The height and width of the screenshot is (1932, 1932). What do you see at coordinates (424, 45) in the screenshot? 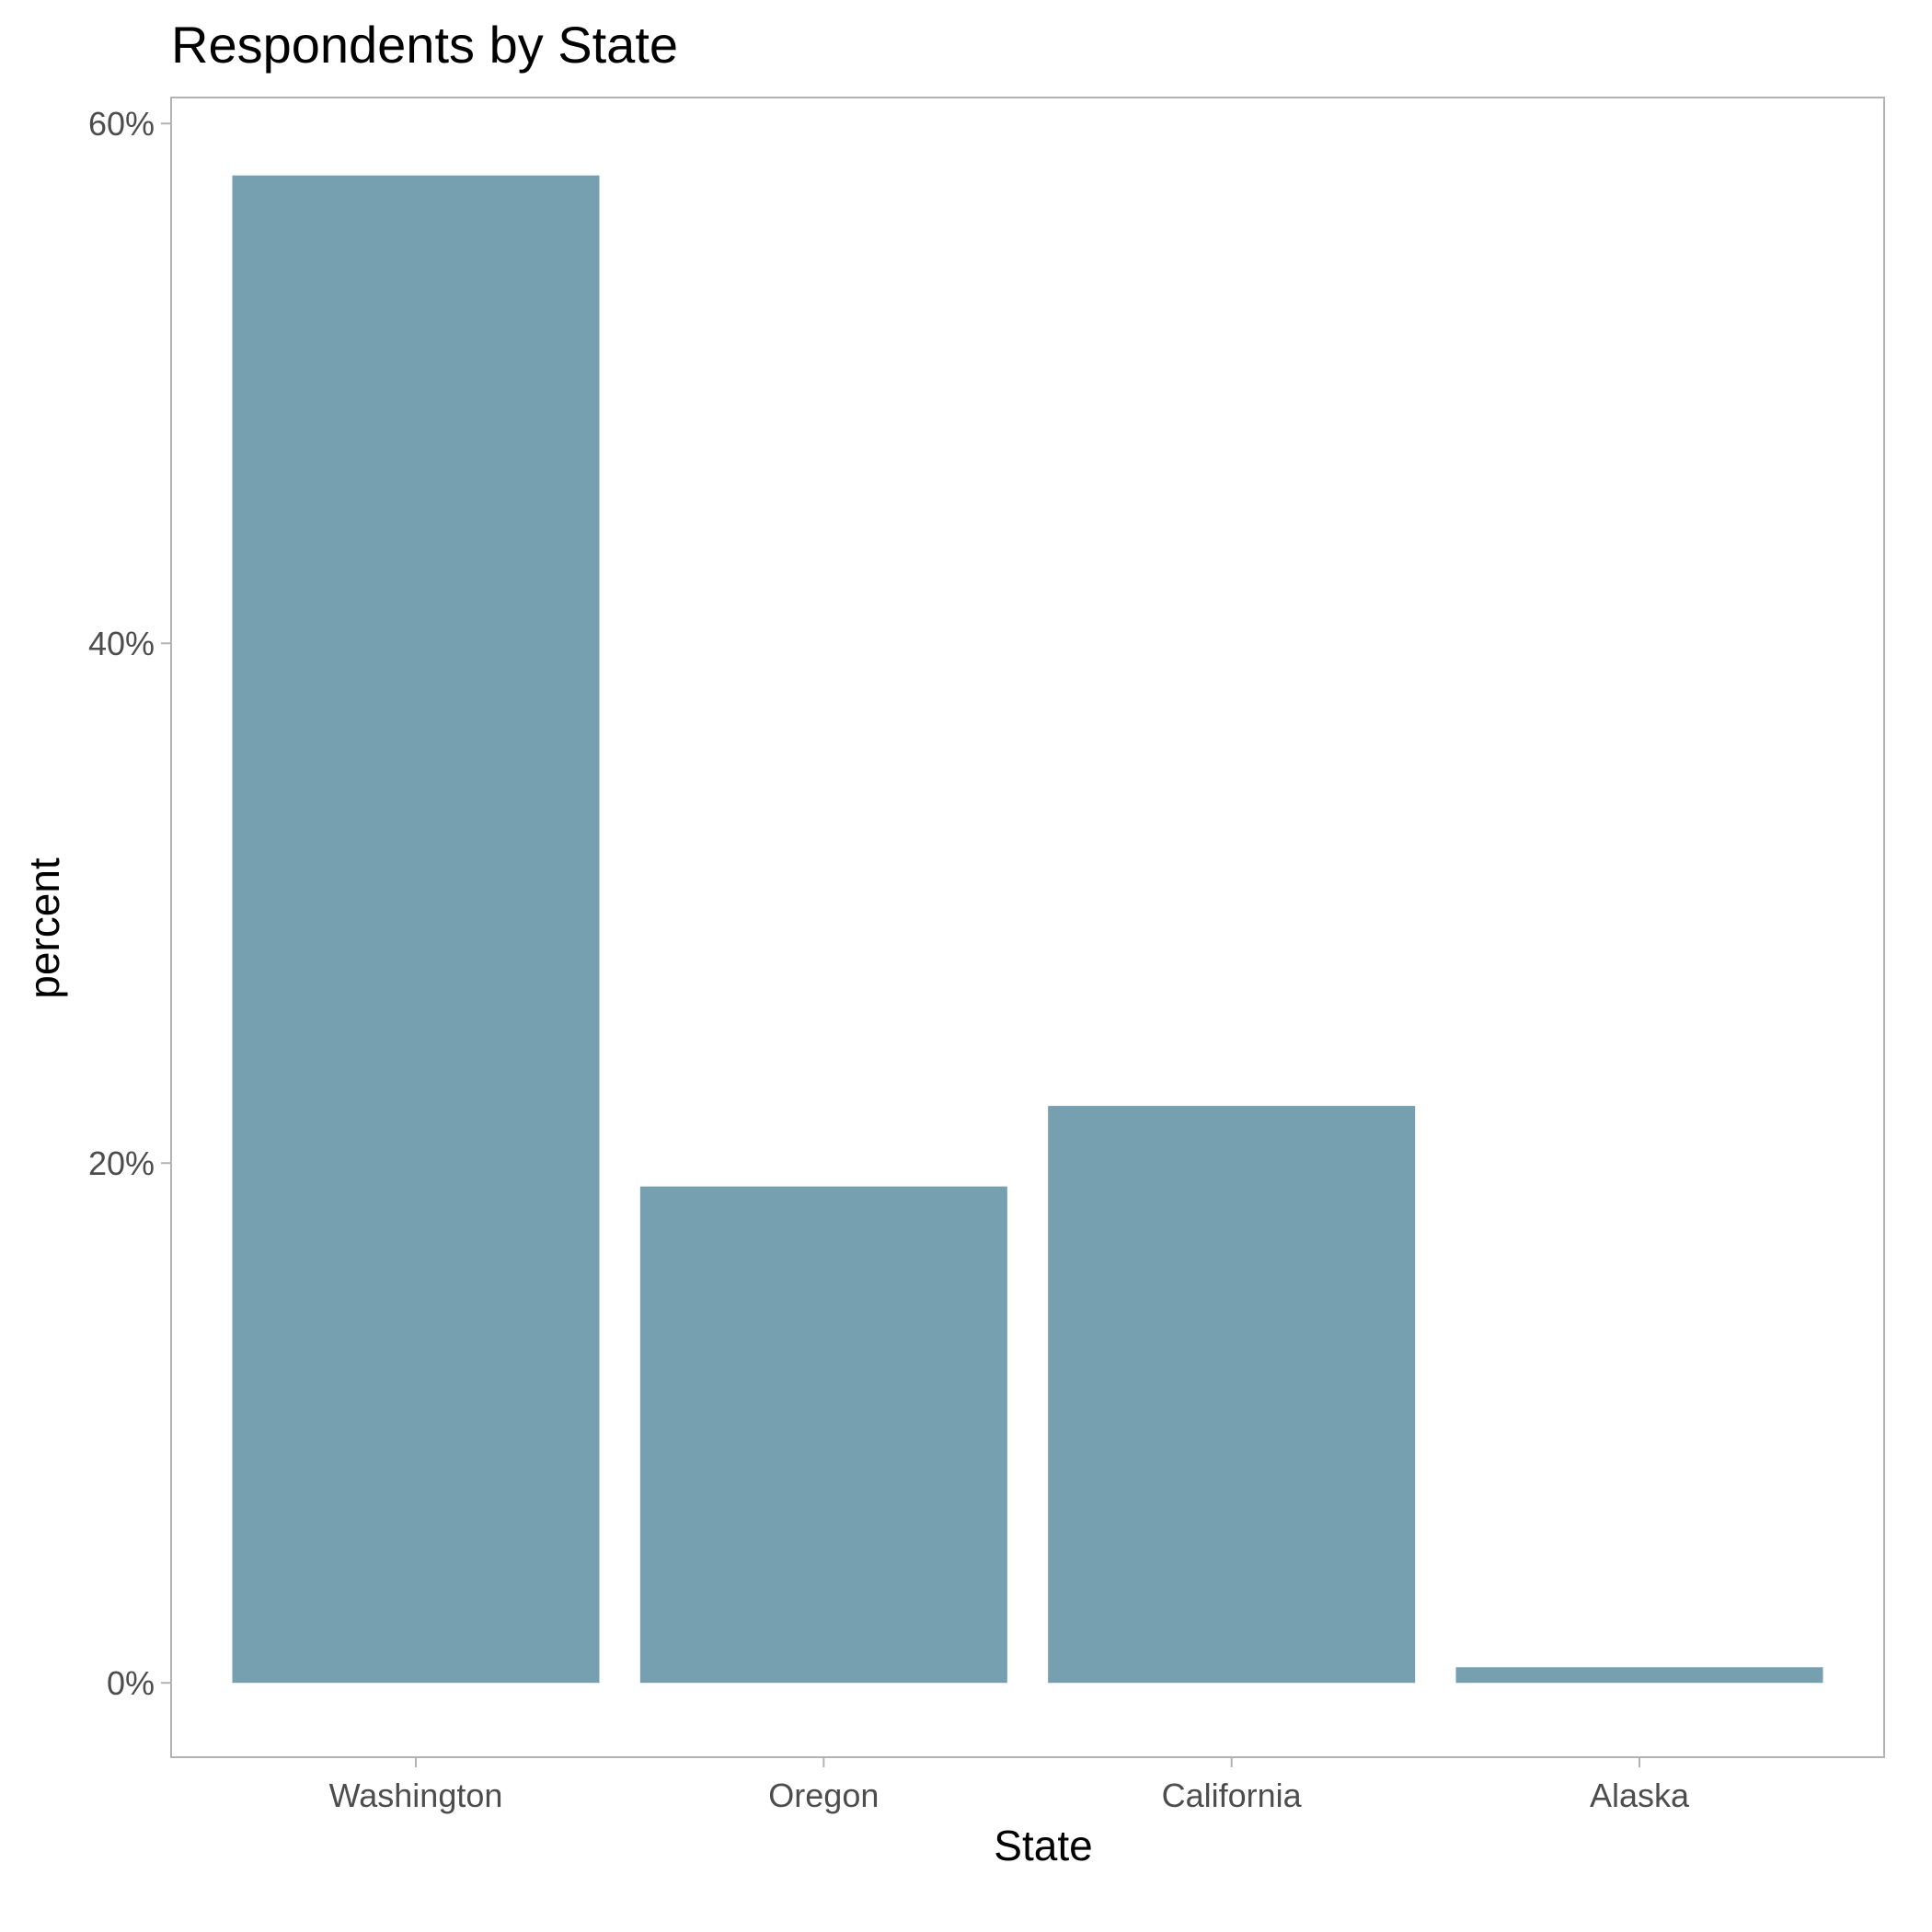
I see `chart-title: Respondents by State` at bounding box center [424, 45].